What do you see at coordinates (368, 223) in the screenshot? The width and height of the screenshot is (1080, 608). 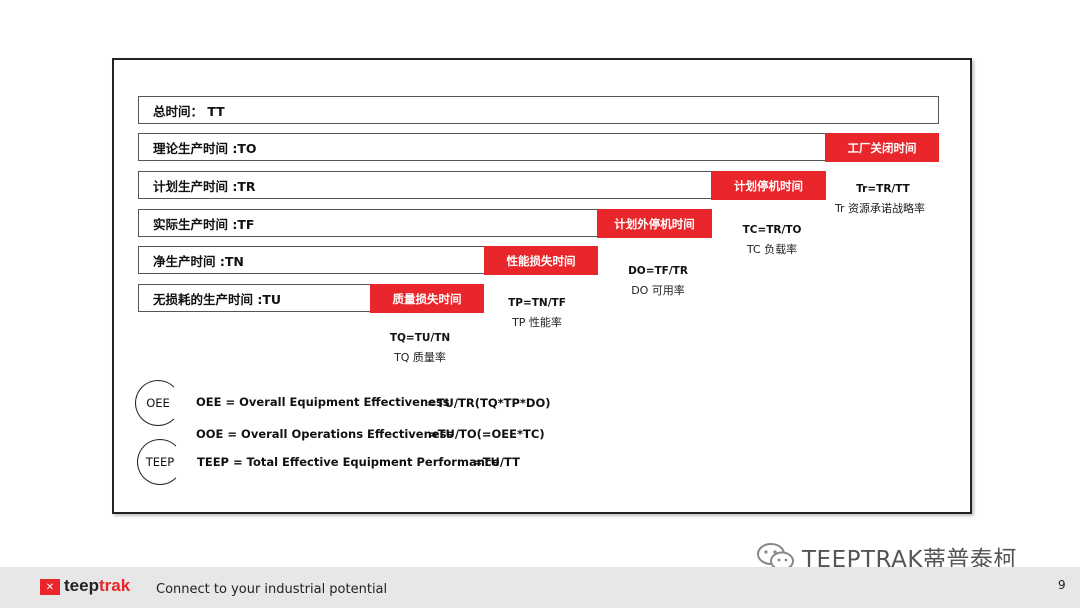 I see `bar-actual-time: 实际生产时间 :TF` at bounding box center [368, 223].